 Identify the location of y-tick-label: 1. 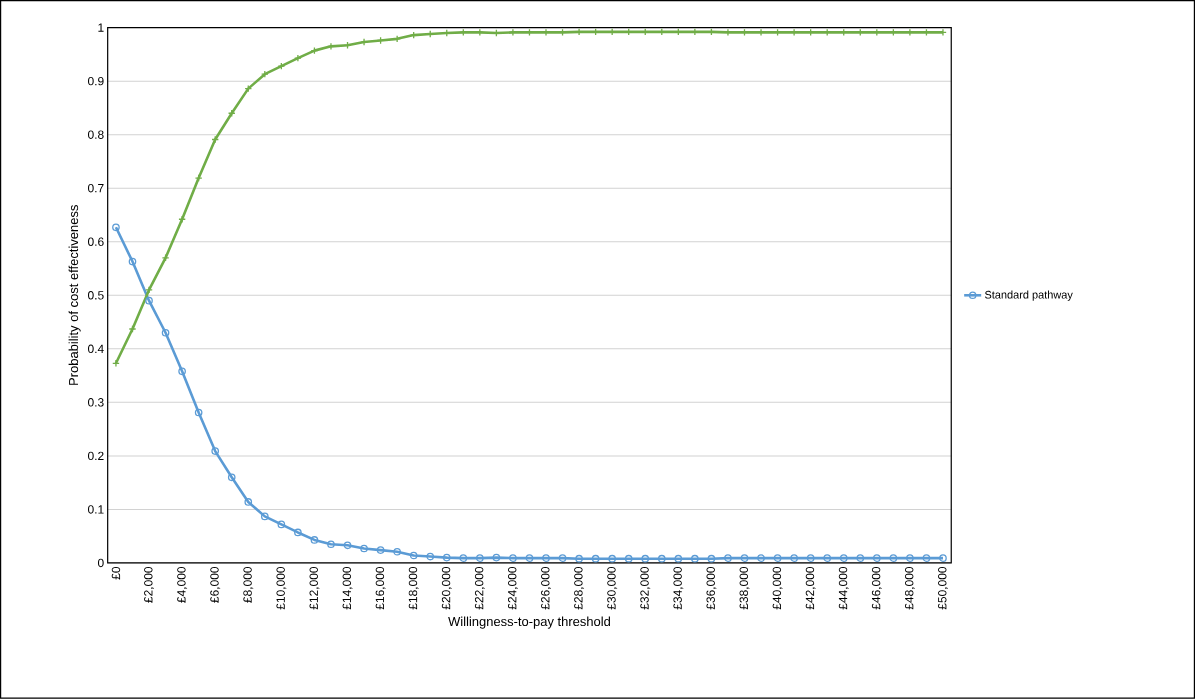
(101, 27).